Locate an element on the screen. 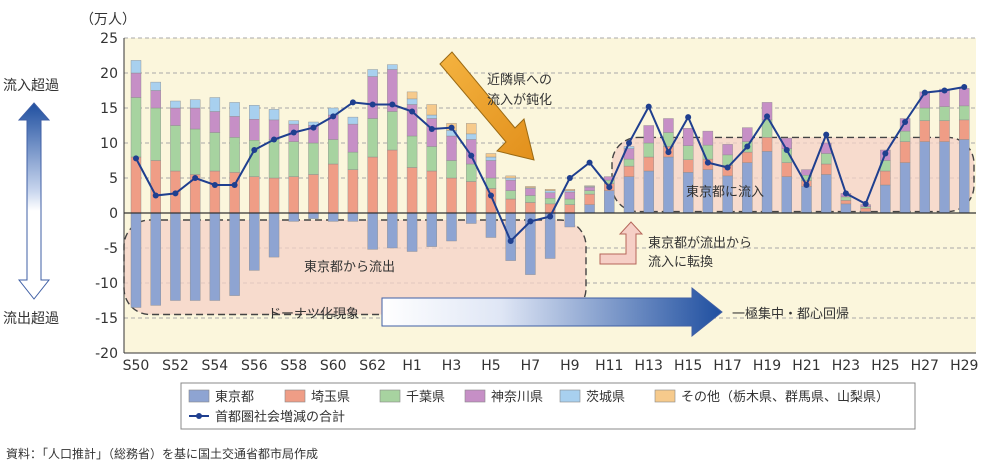 This screenshot has height=468, width=996. x-tick-label: H7 is located at coordinates (530, 366).